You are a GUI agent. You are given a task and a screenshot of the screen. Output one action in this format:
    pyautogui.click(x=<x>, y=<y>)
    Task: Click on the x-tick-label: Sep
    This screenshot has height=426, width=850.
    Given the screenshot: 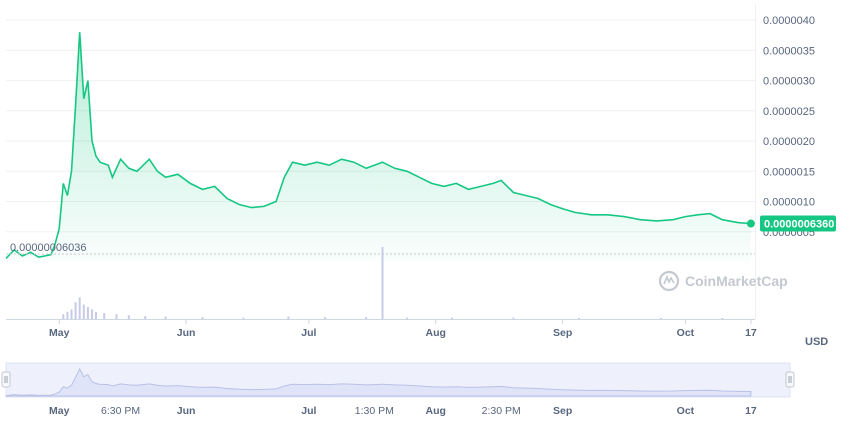 What is the action you would take?
    pyautogui.click(x=562, y=333)
    